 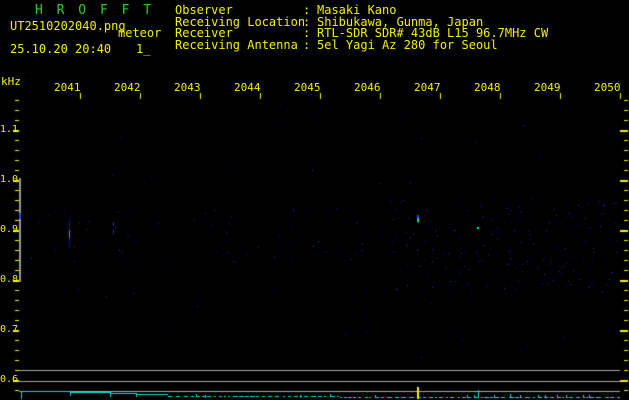 I want to click on freq-axis-label: 1.1, so click(x=9, y=129).